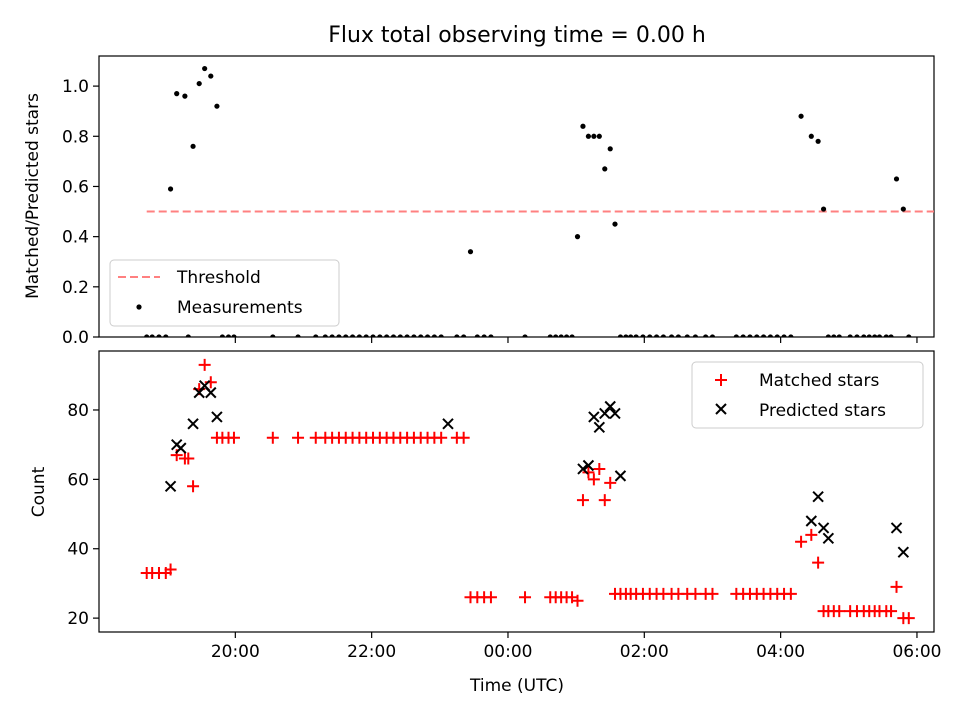 The height and width of the screenshot is (720, 960). What do you see at coordinates (78, 550) in the screenshot?
I see `bottom-y-tick-label: 40` at bounding box center [78, 550].